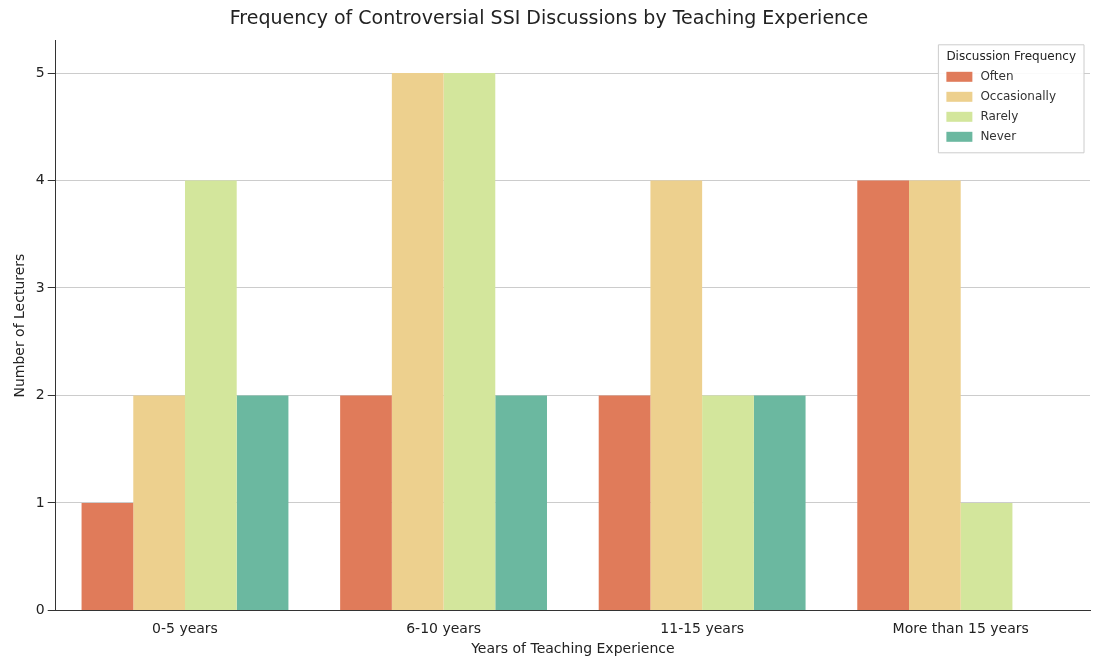 Image resolution: width=1108 pixels, height=668 pixels. I want to click on x-tick-label: 6-10 years, so click(443, 628).